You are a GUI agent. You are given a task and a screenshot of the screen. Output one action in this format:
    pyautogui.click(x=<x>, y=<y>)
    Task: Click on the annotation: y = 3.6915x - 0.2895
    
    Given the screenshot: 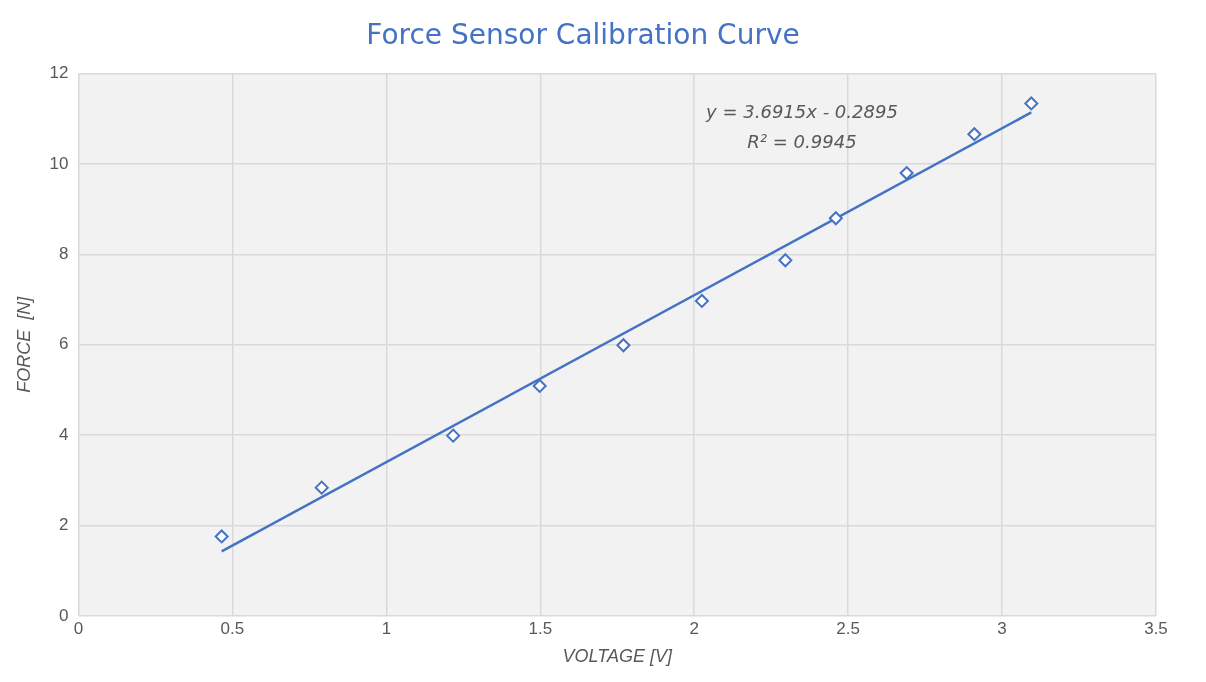 What is the action you would take?
    pyautogui.click(x=801, y=112)
    